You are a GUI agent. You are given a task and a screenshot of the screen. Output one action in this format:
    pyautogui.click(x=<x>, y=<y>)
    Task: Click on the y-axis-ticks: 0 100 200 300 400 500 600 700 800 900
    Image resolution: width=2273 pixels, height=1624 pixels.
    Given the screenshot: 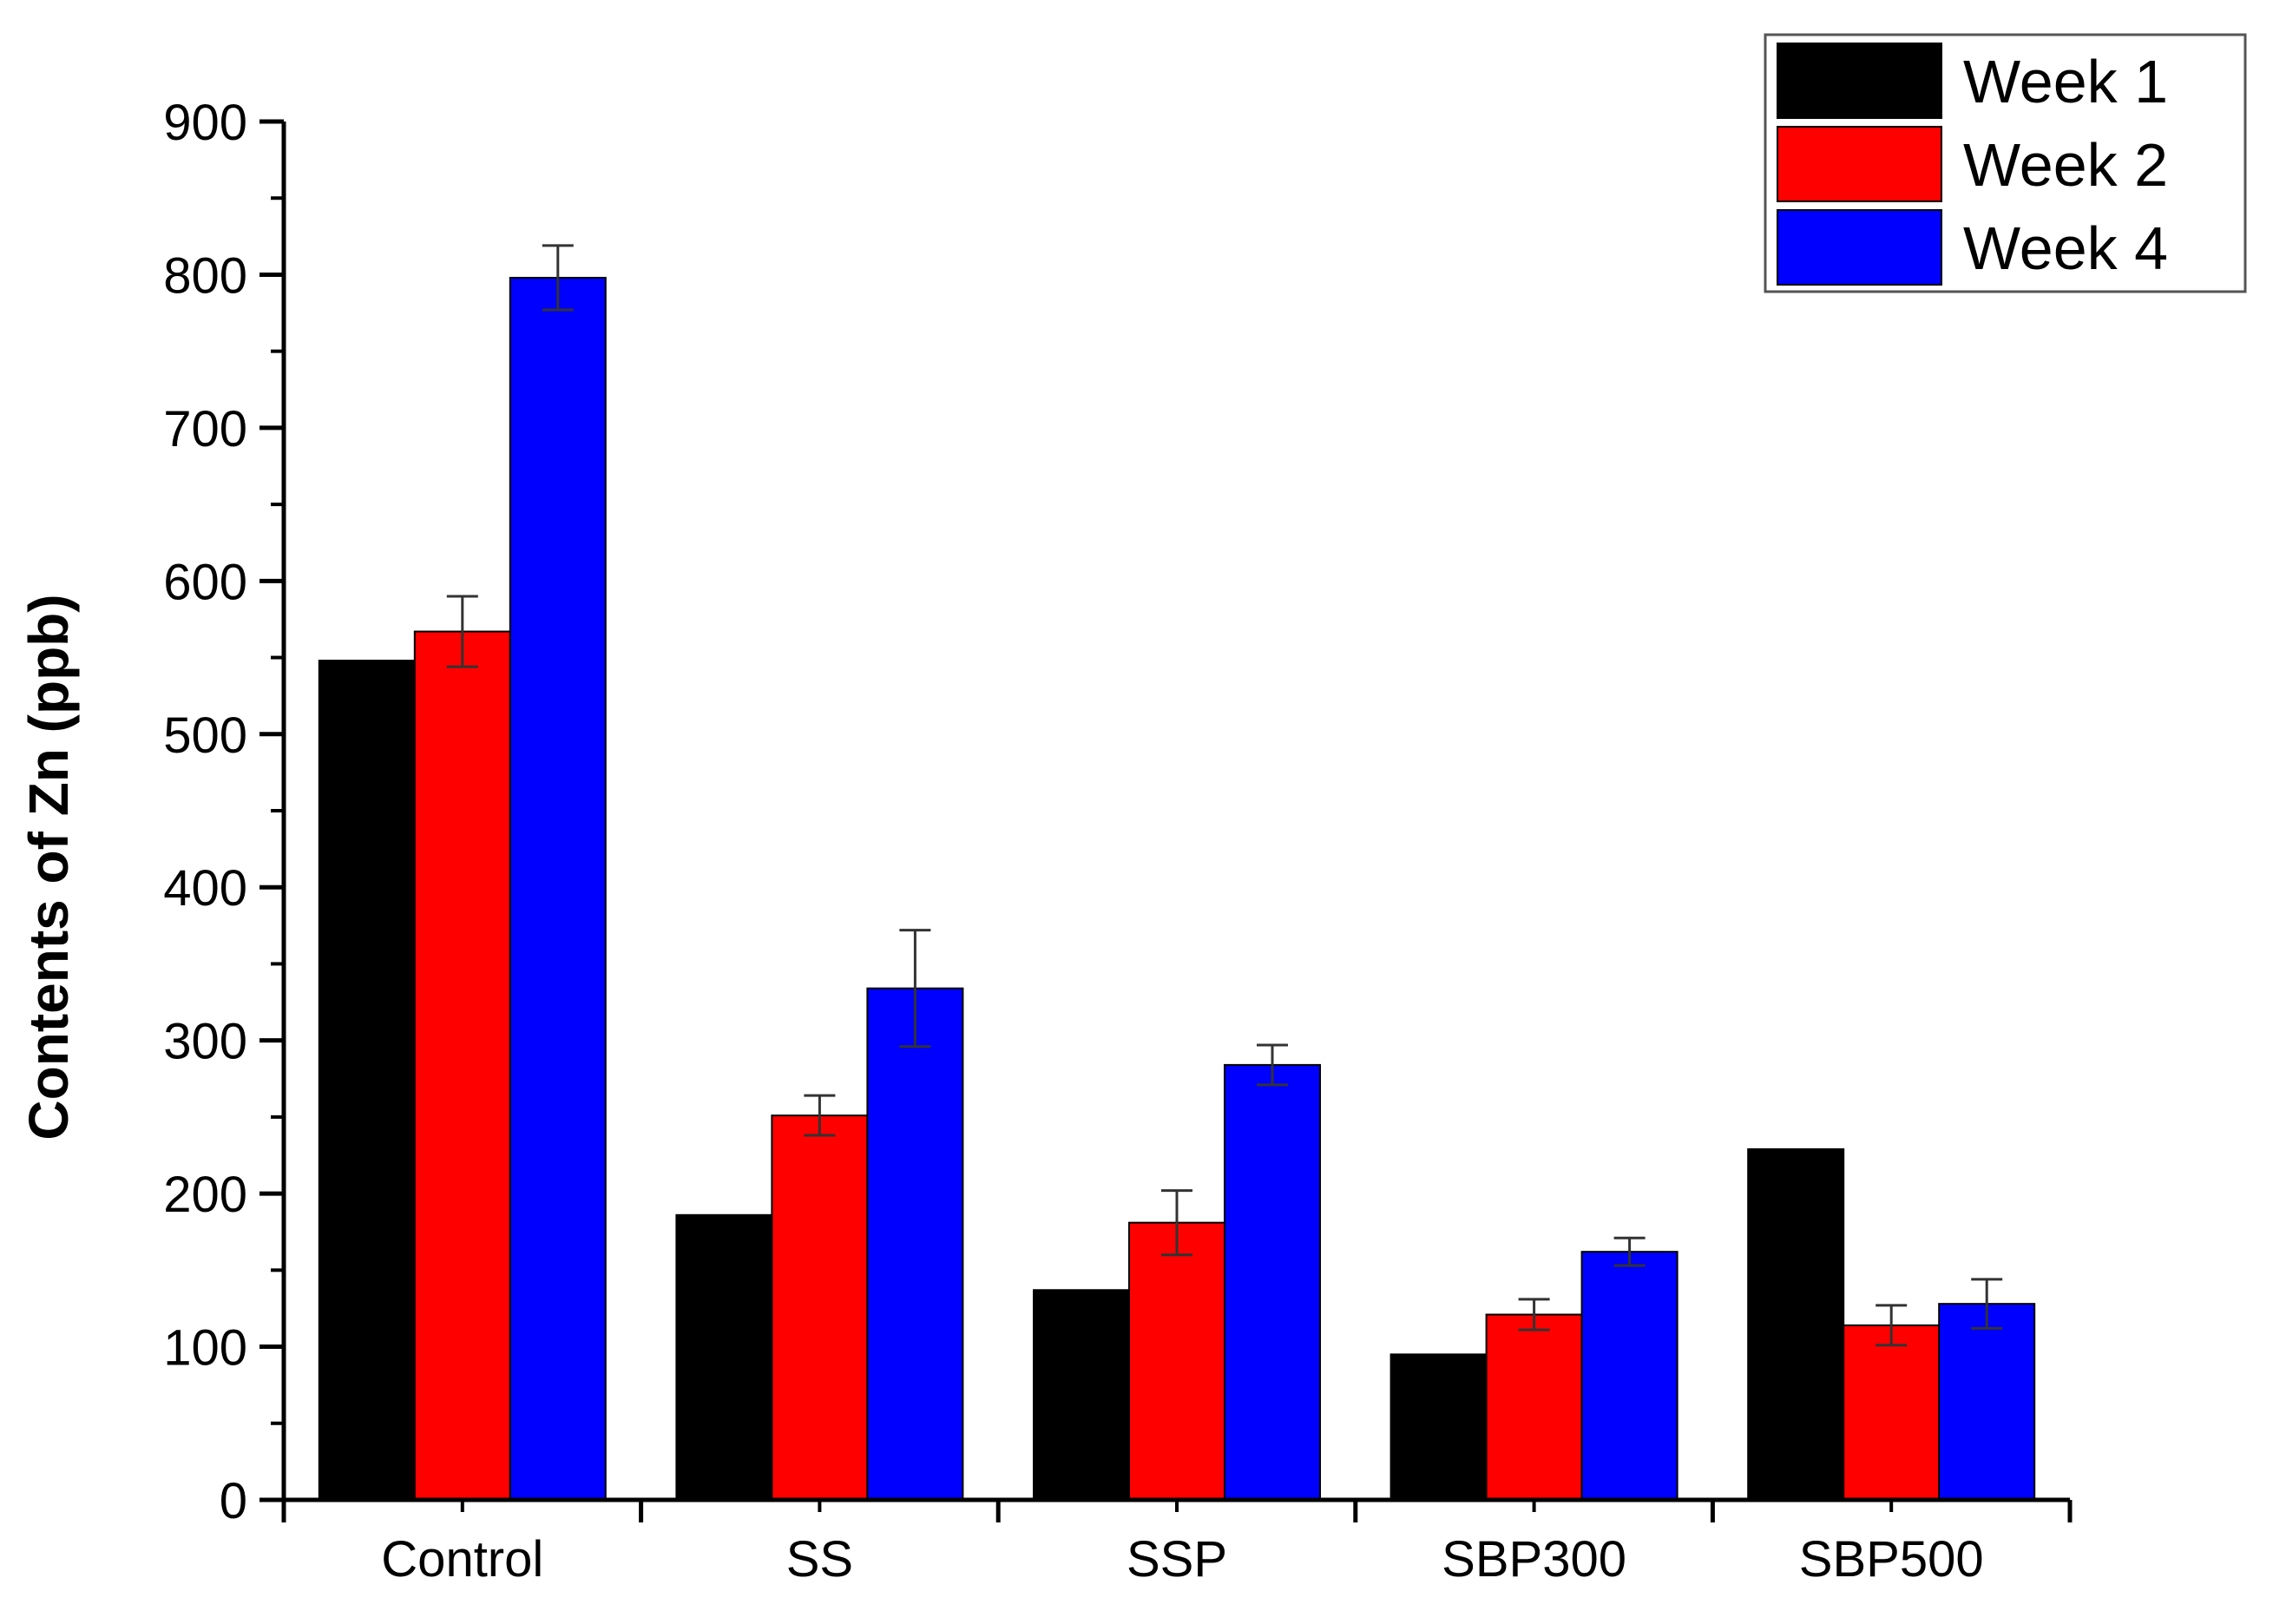 What is the action you would take?
    pyautogui.click(x=223, y=812)
    